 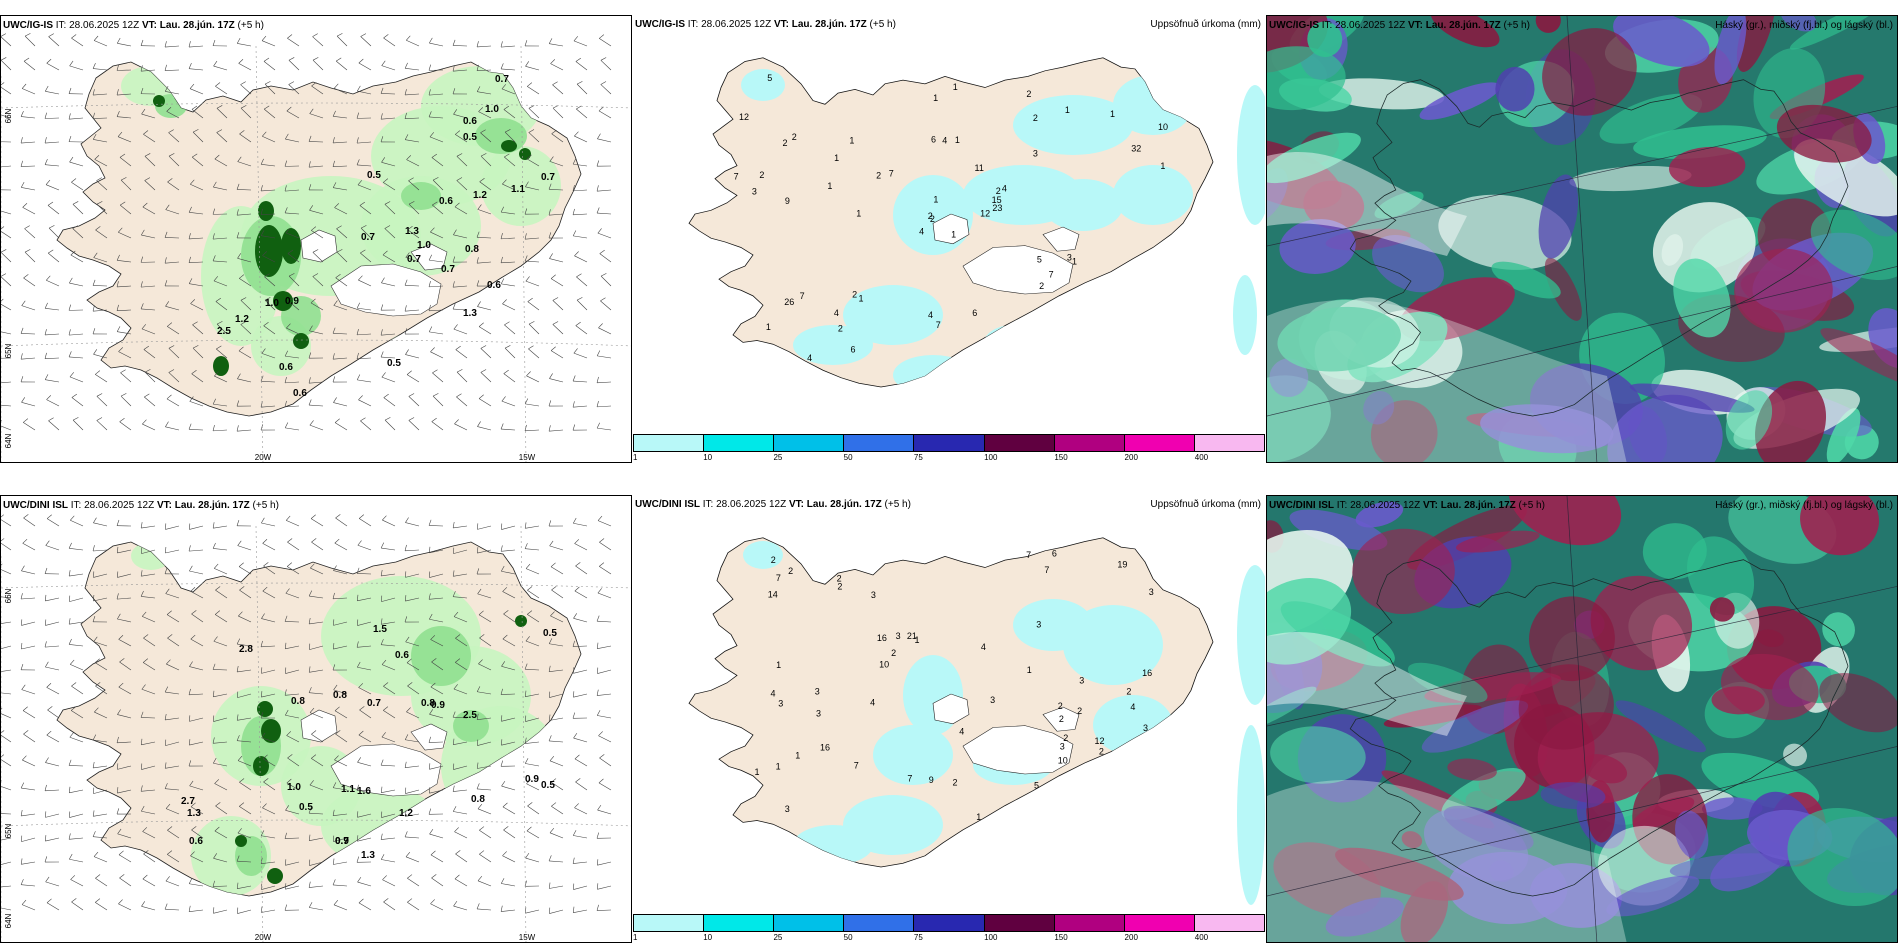 I want to click on precip-amount-label: 10, so click(x=1163, y=127).